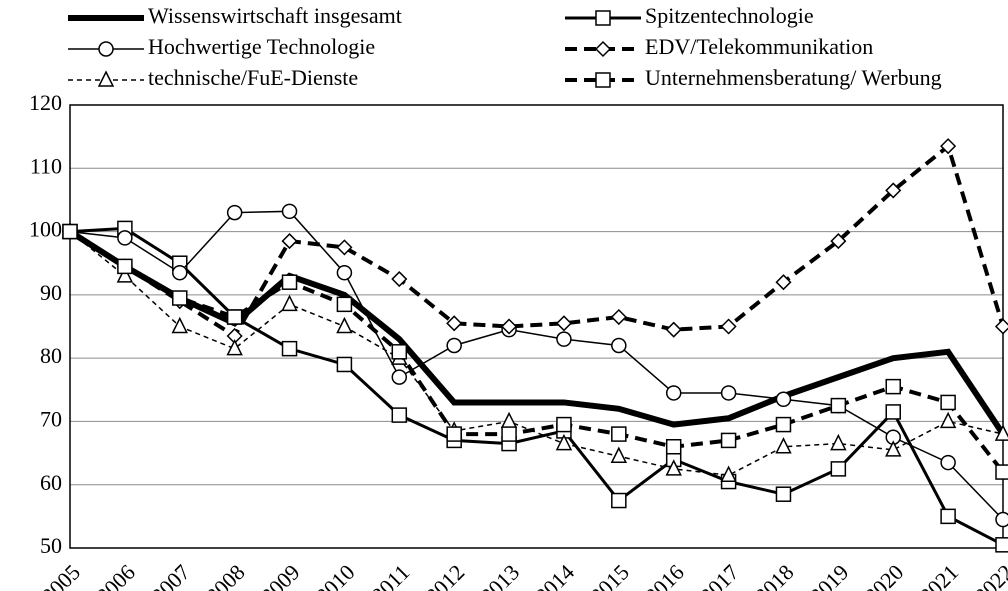  Describe the element at coordinates (988, 575) in the screenshot. I see `x-tick-label: 2022` at that location.